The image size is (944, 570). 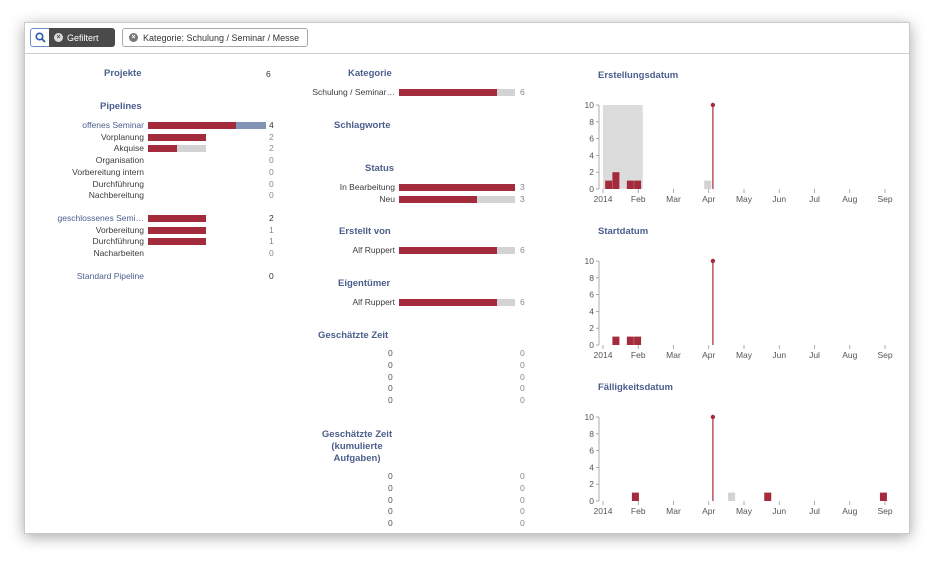 What do you see at coordinates (128, 148) in the screenshot?
I see `pipeline-stage-label: Akquise` at bounding box center [128, 148].